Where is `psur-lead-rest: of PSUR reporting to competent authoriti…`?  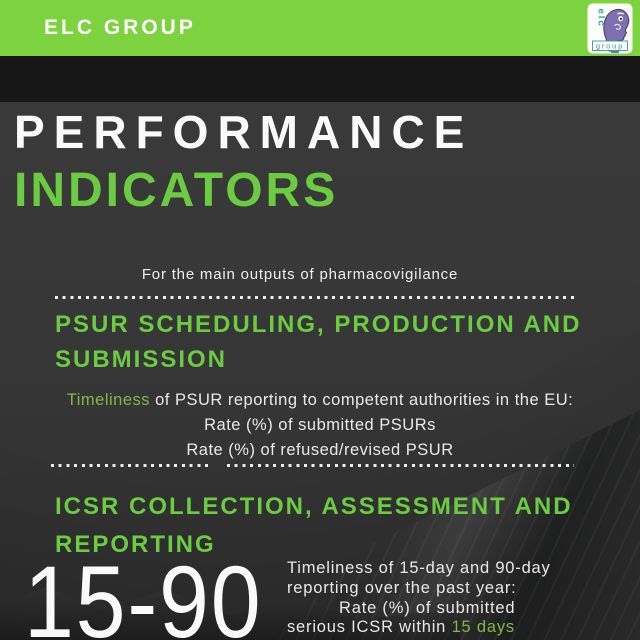 psur-lead-rest: of PSUR reporting to competent authoriti… is located at coordinates (362, 400).